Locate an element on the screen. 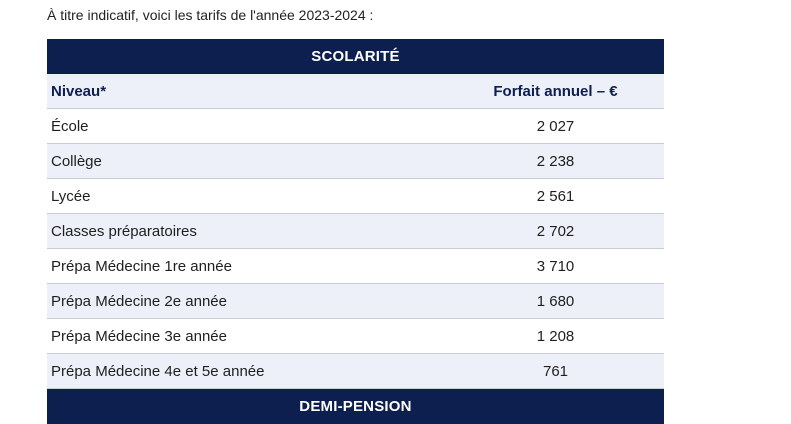 The image size is (791, 424). niveau-cell: Prépa Médecine 3e année is located at coordinates (137, 336).